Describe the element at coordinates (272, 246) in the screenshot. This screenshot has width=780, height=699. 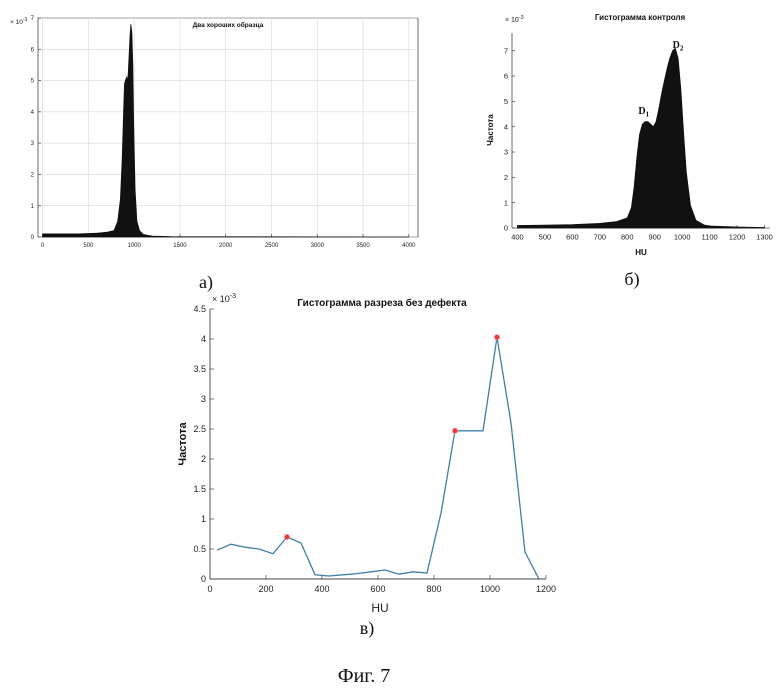
I see `x-tick-label: 2500` at that location.